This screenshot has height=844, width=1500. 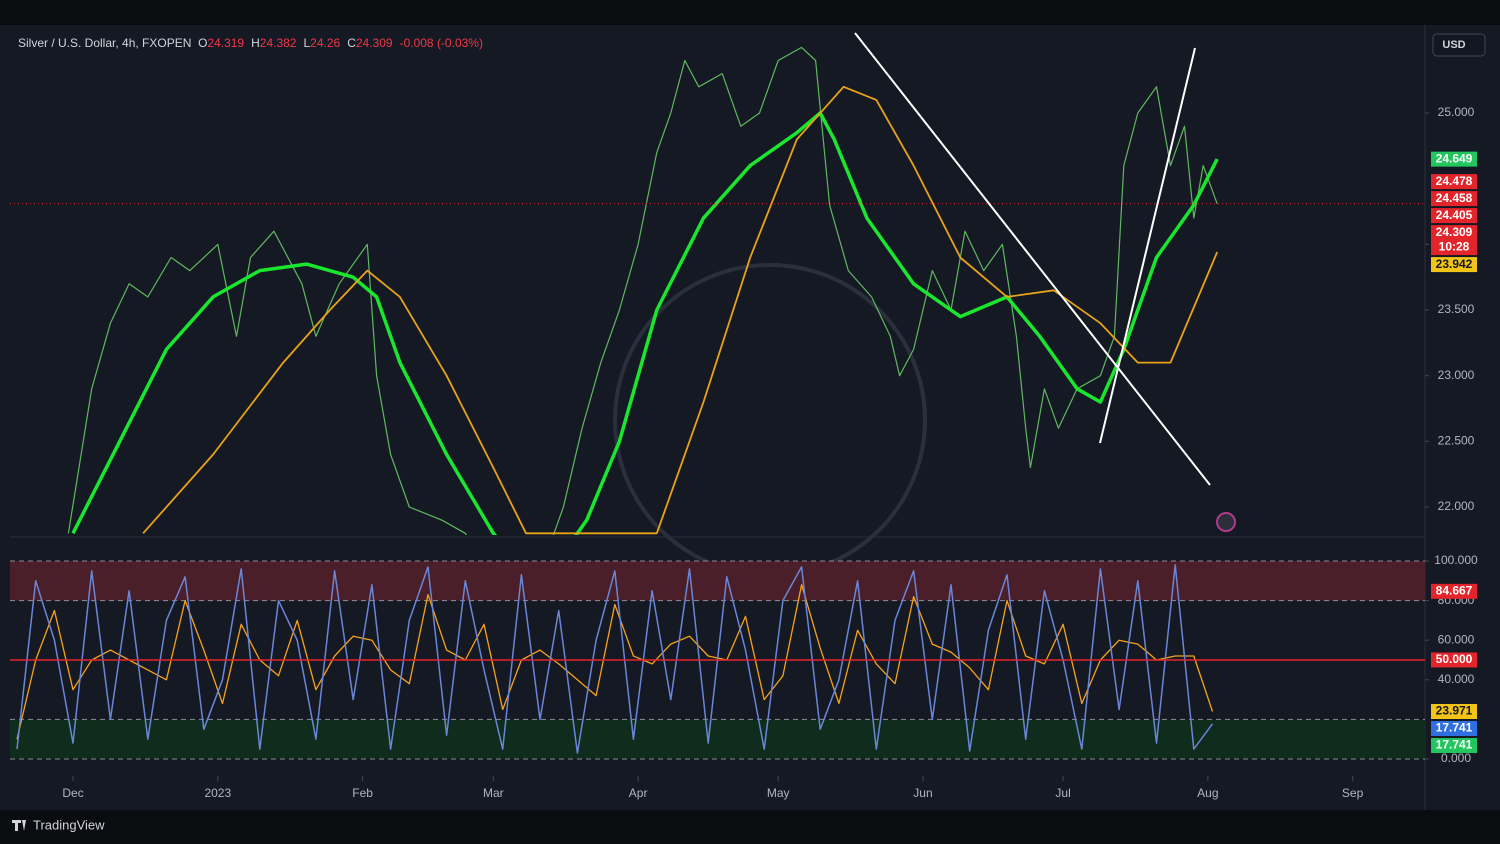 What do you see at coordinates (1454, 246) in the screenshot?
I see `countdown: 10:28` at bounding box center [1454, 246].